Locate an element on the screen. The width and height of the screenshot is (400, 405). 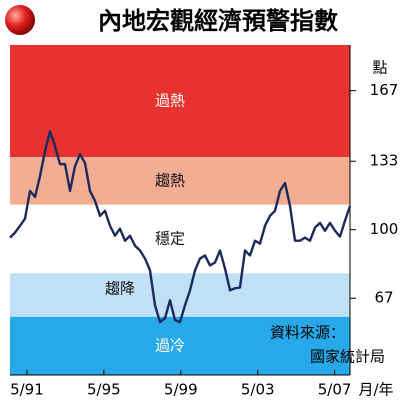
band-label: 趨熱 is located at coordinates (170, 180).